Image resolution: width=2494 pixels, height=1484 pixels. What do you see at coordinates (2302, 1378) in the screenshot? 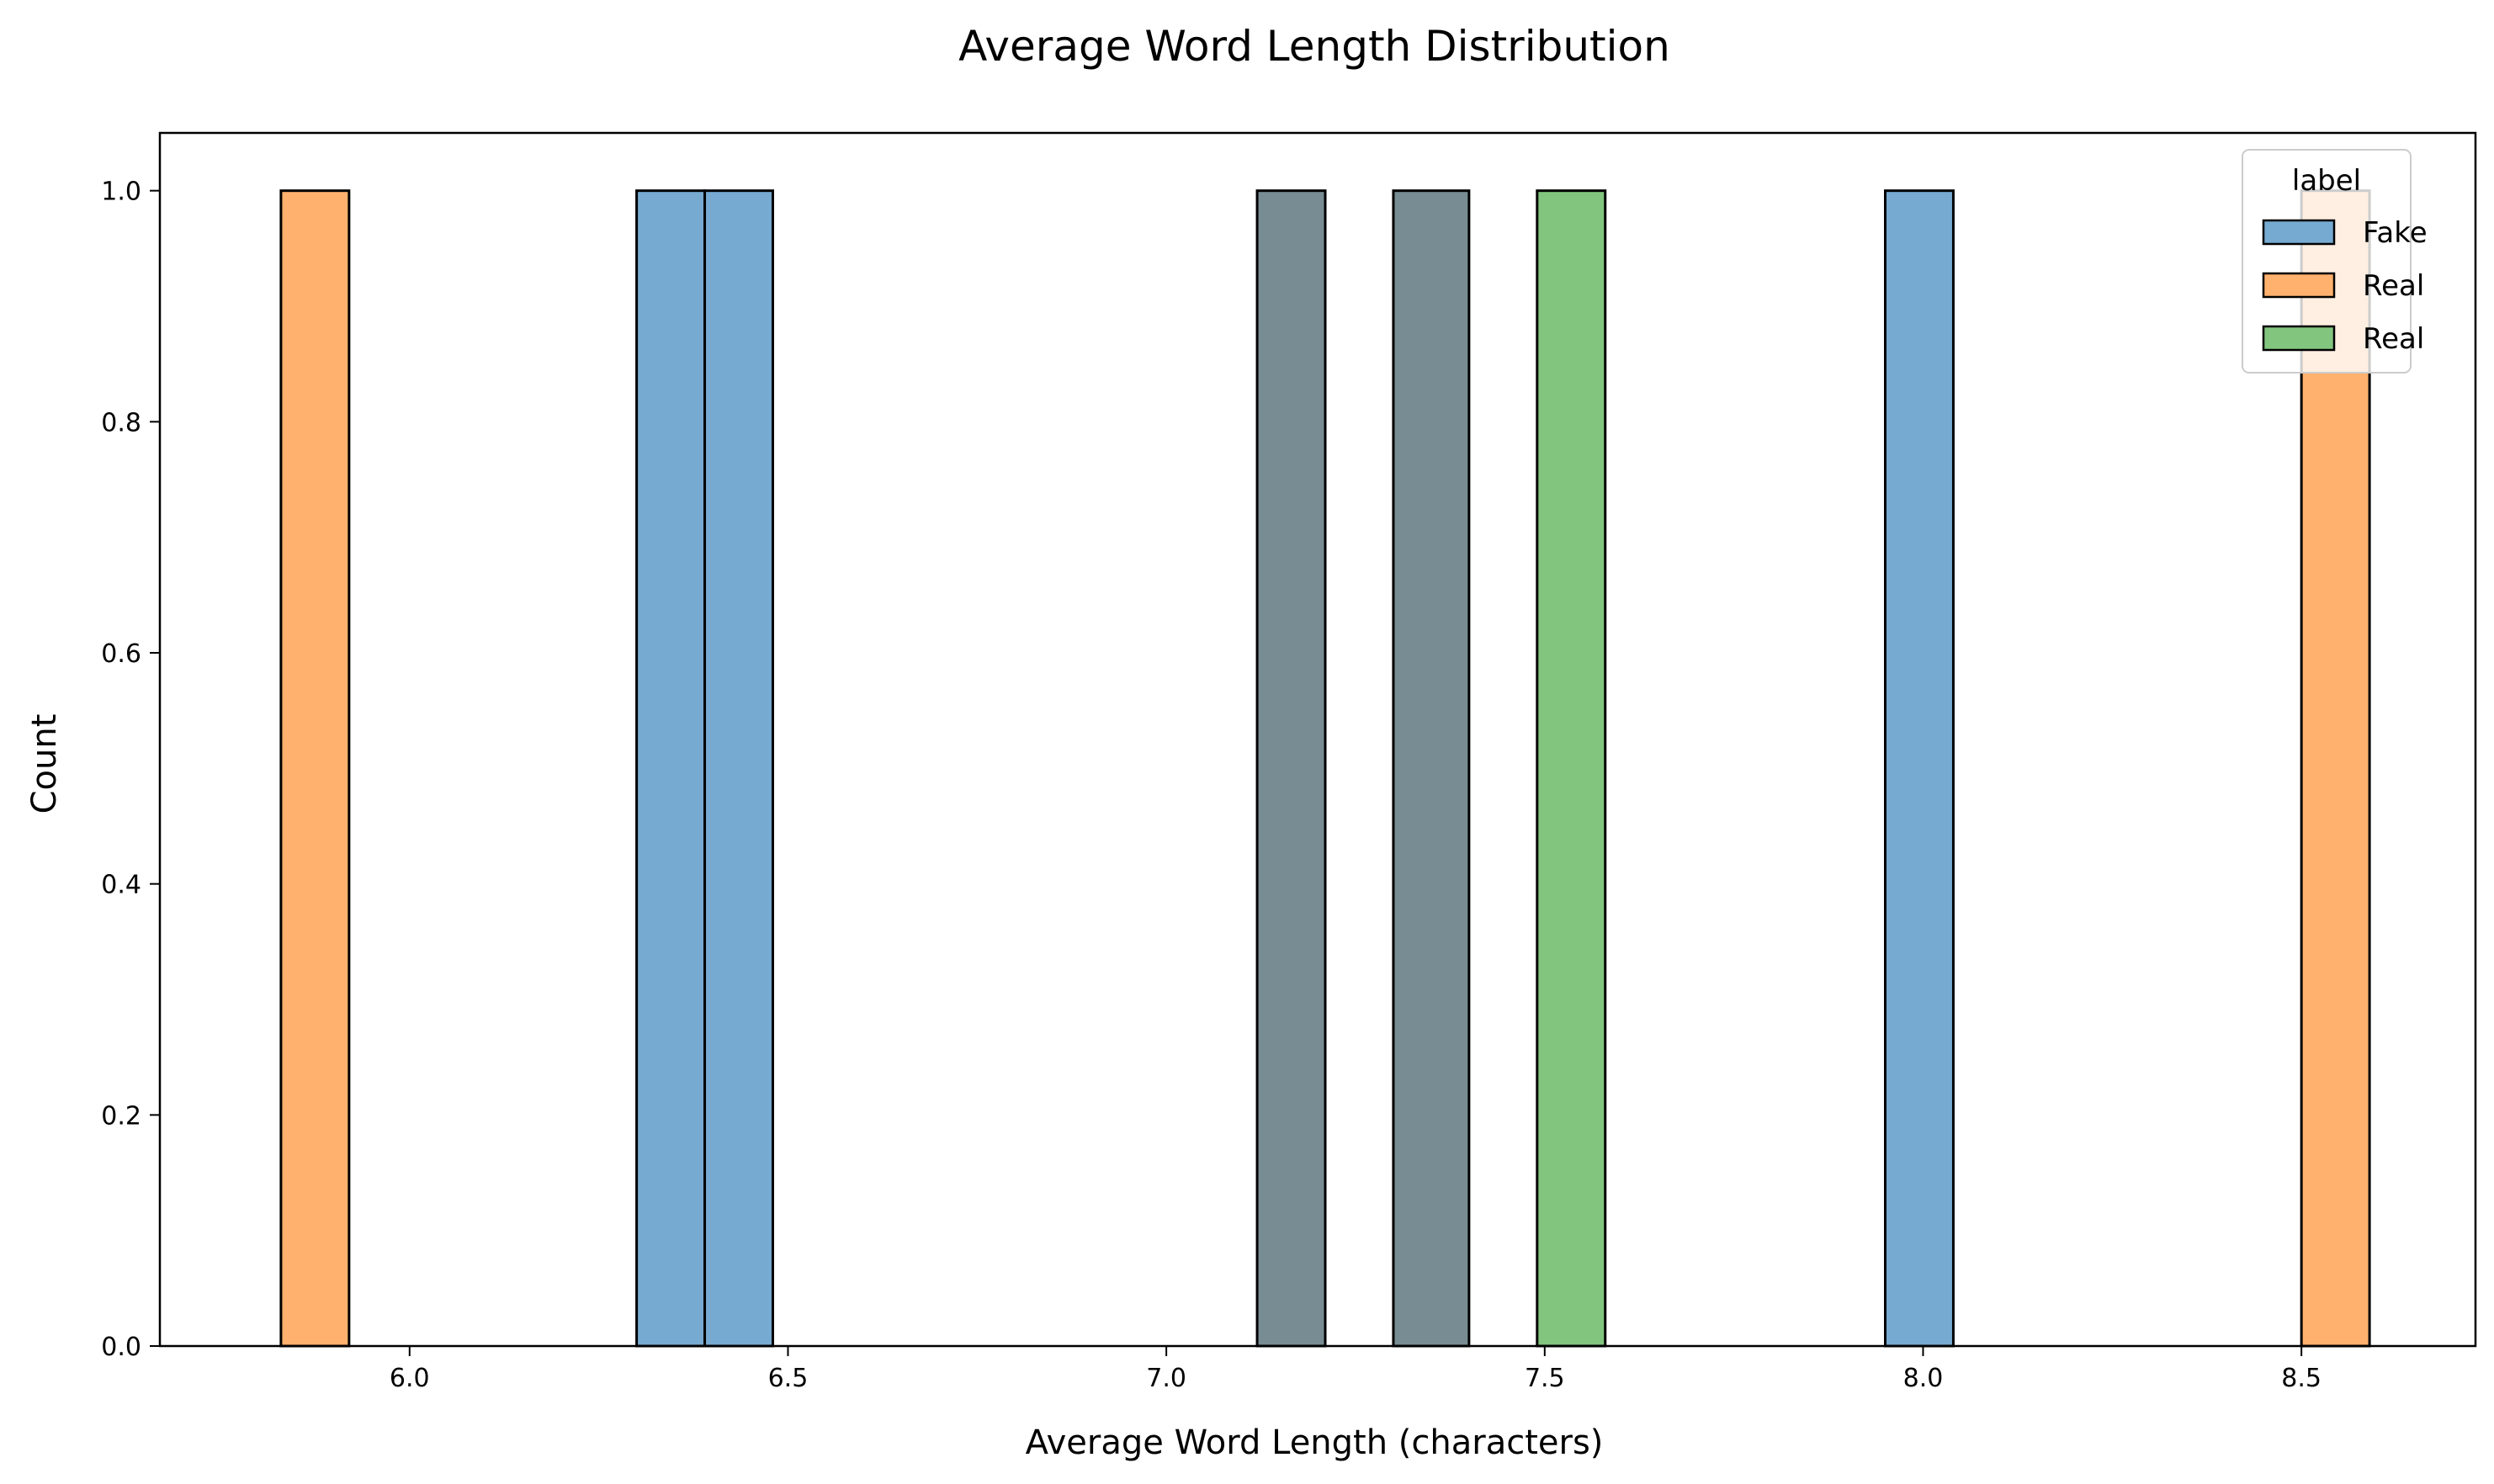
I see `x-tick-label-5: 8.5` at bounding box center [2302, 1378].